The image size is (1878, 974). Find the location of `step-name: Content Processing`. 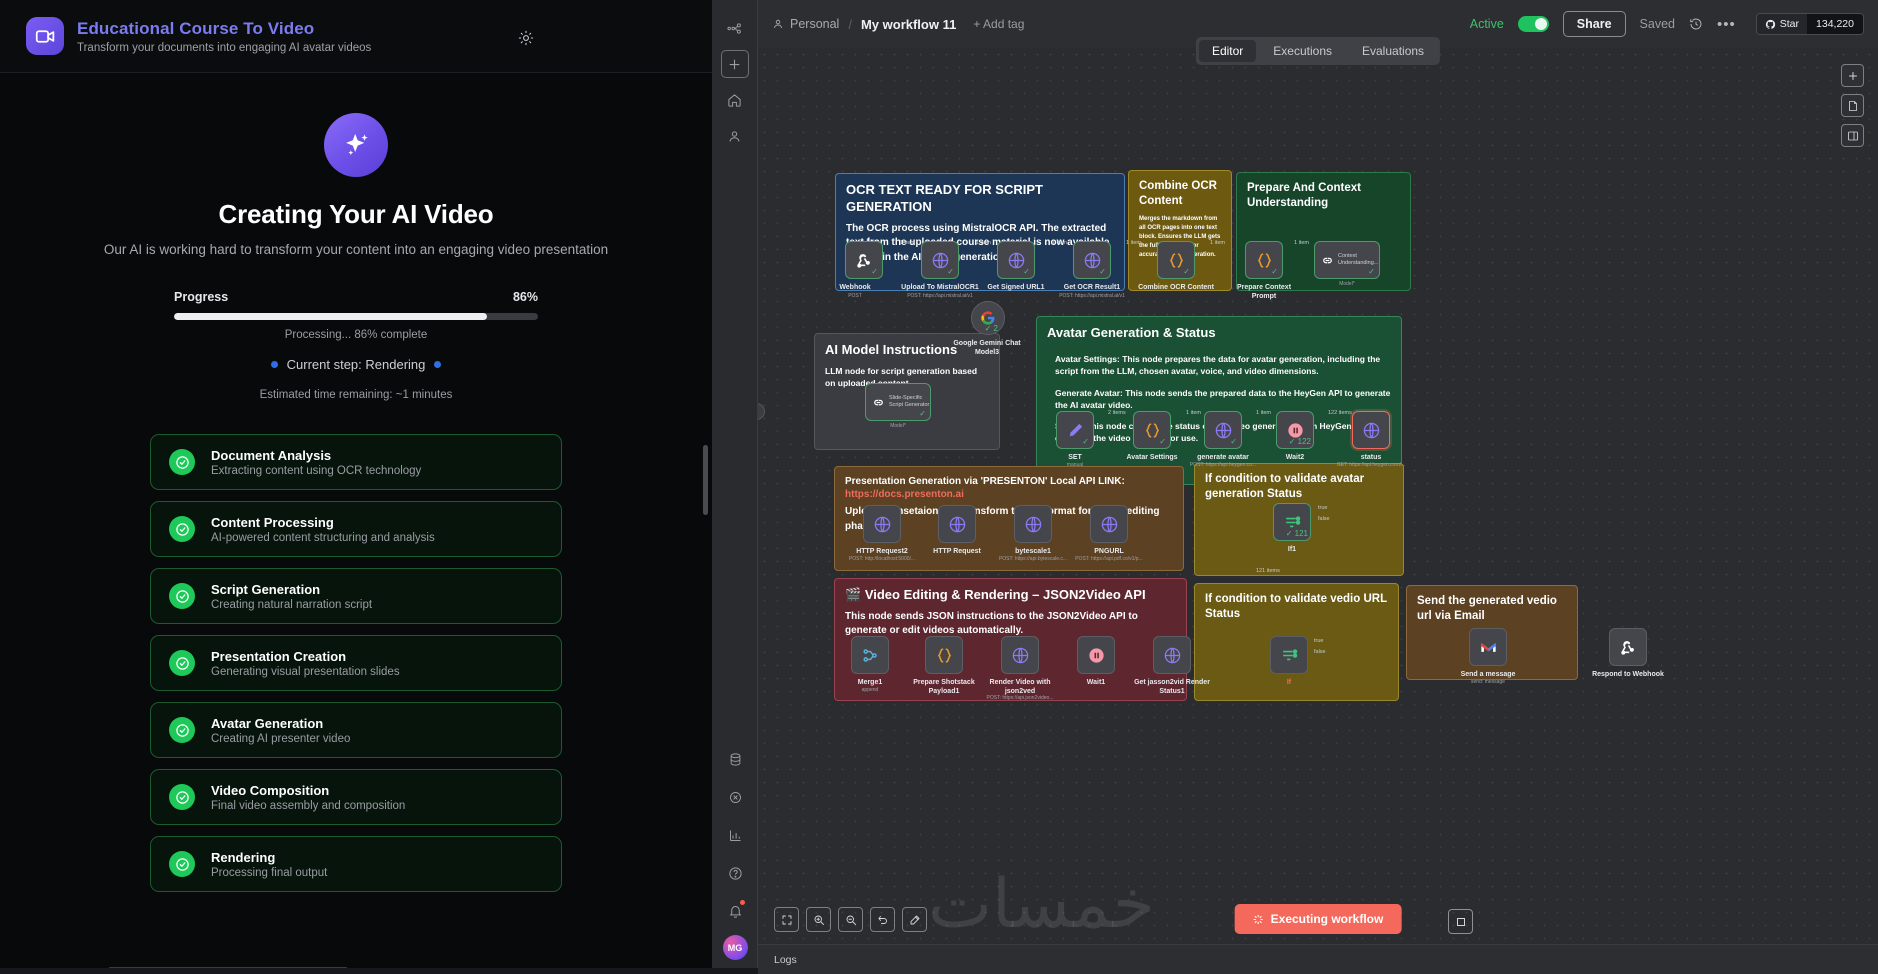

step-name: Content Processing is located at coordinates (272, 522).